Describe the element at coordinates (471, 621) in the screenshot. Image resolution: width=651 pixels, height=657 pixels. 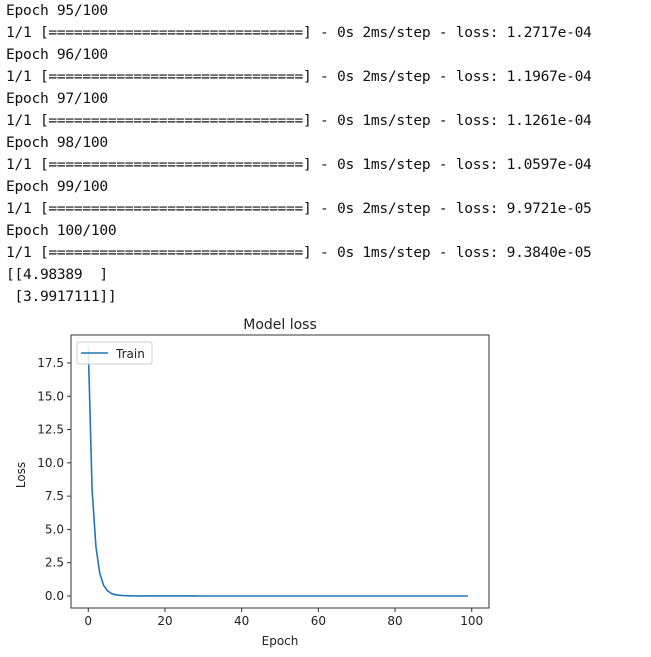
I see `x-tick-label: 100` at that location.